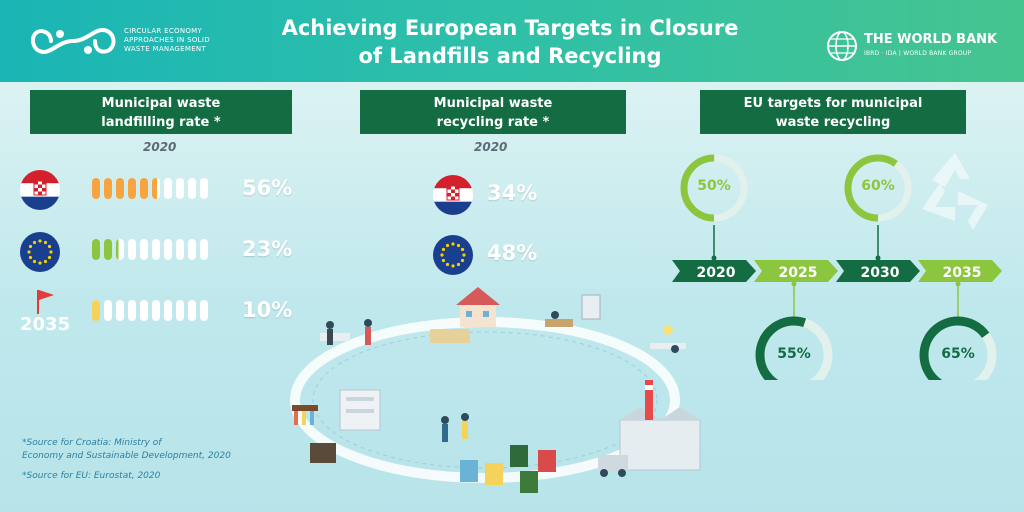 The width and height of the screenshot is (1024, 512). Describe the element at coordinates (955, 191) in the screenshot. I see `recycle-icon` at that location.